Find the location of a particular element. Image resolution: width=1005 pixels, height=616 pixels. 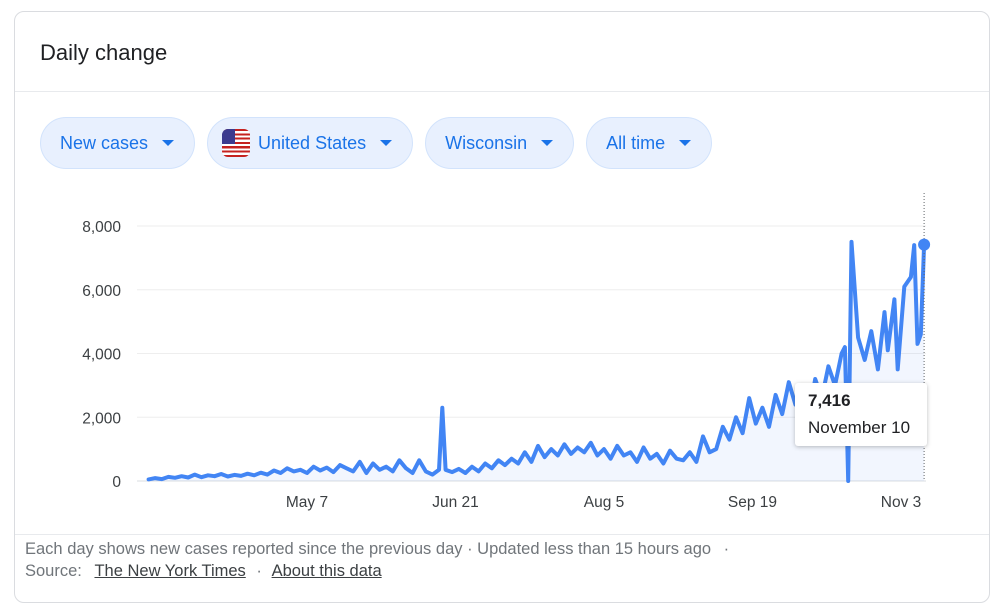

x-tick-label: Nov 3 is located at coordinates (901, 502).